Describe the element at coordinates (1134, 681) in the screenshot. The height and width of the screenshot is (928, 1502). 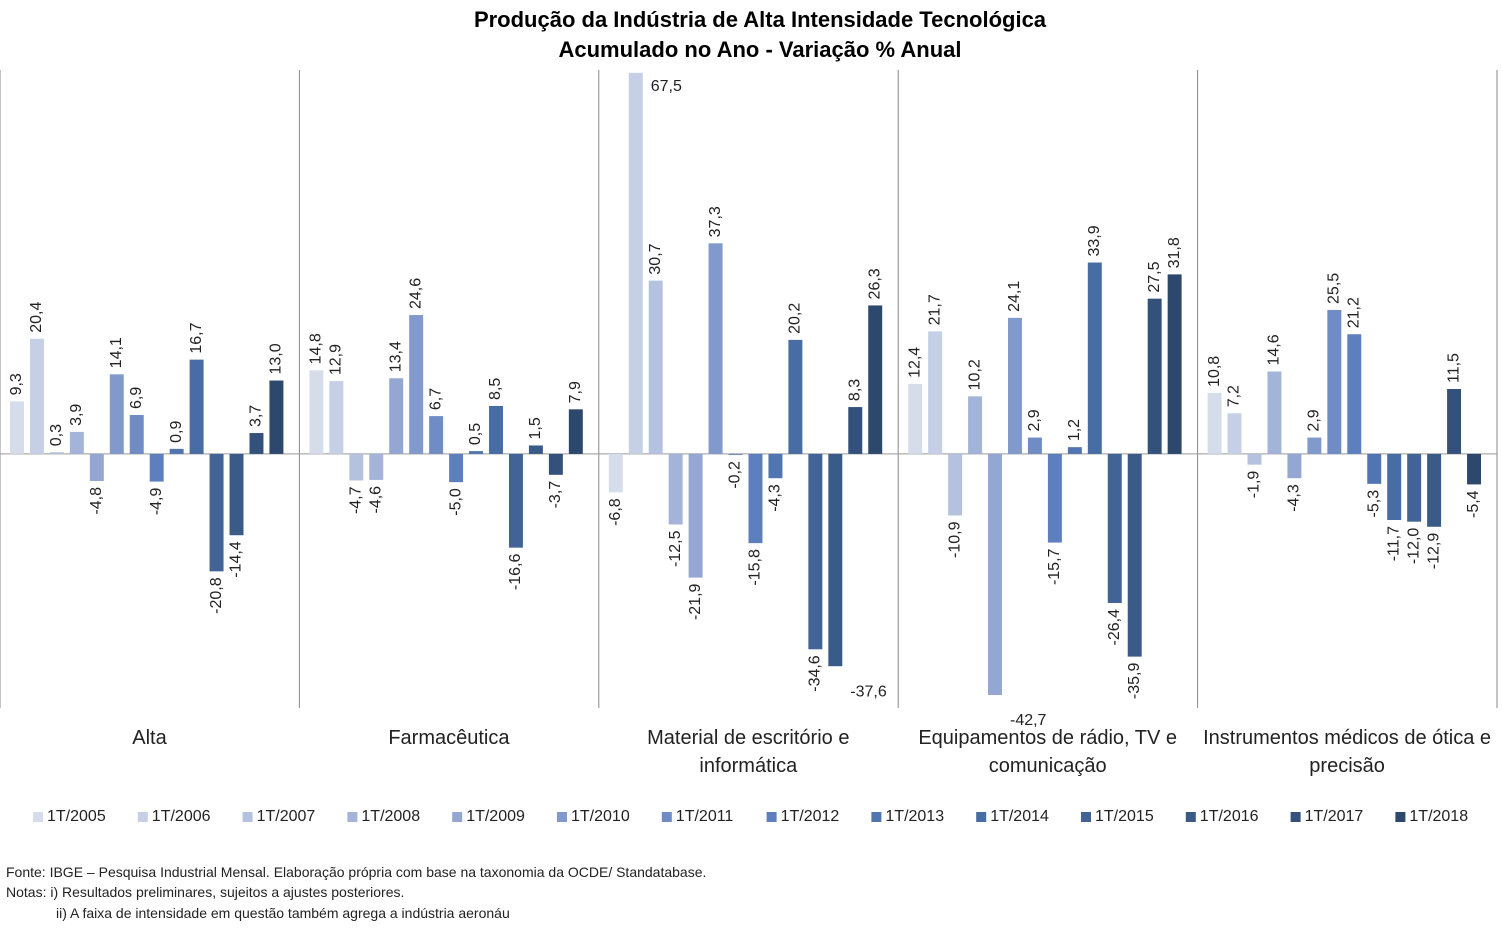
I see `data-label: -35,9` at that location.